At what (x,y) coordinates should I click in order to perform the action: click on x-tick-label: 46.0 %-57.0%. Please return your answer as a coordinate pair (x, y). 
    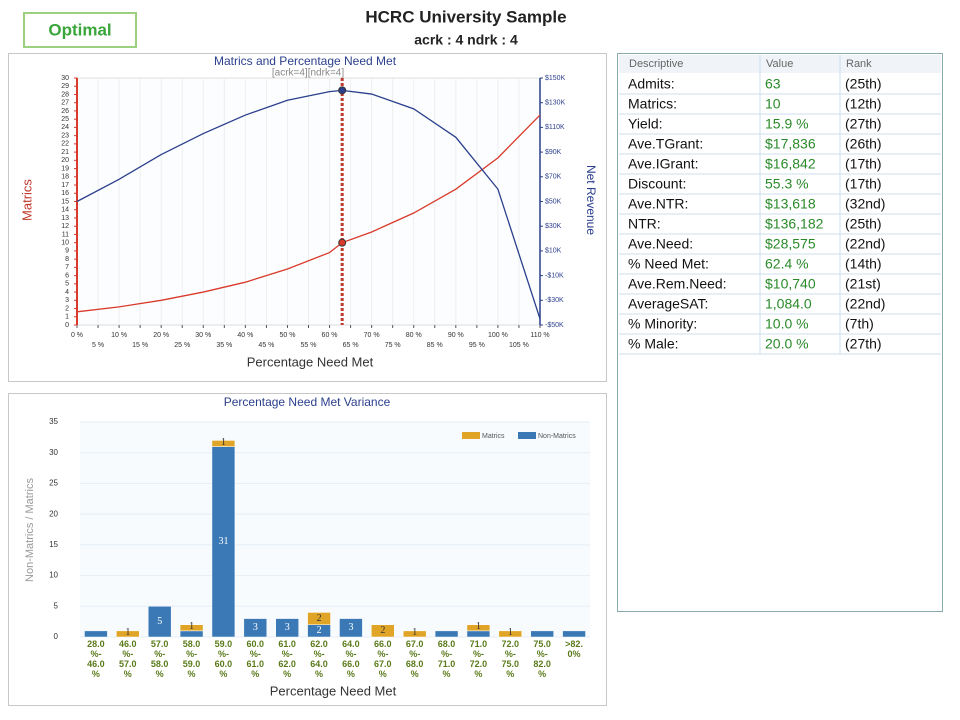
    Looking at the image, I should click on (128, 659).